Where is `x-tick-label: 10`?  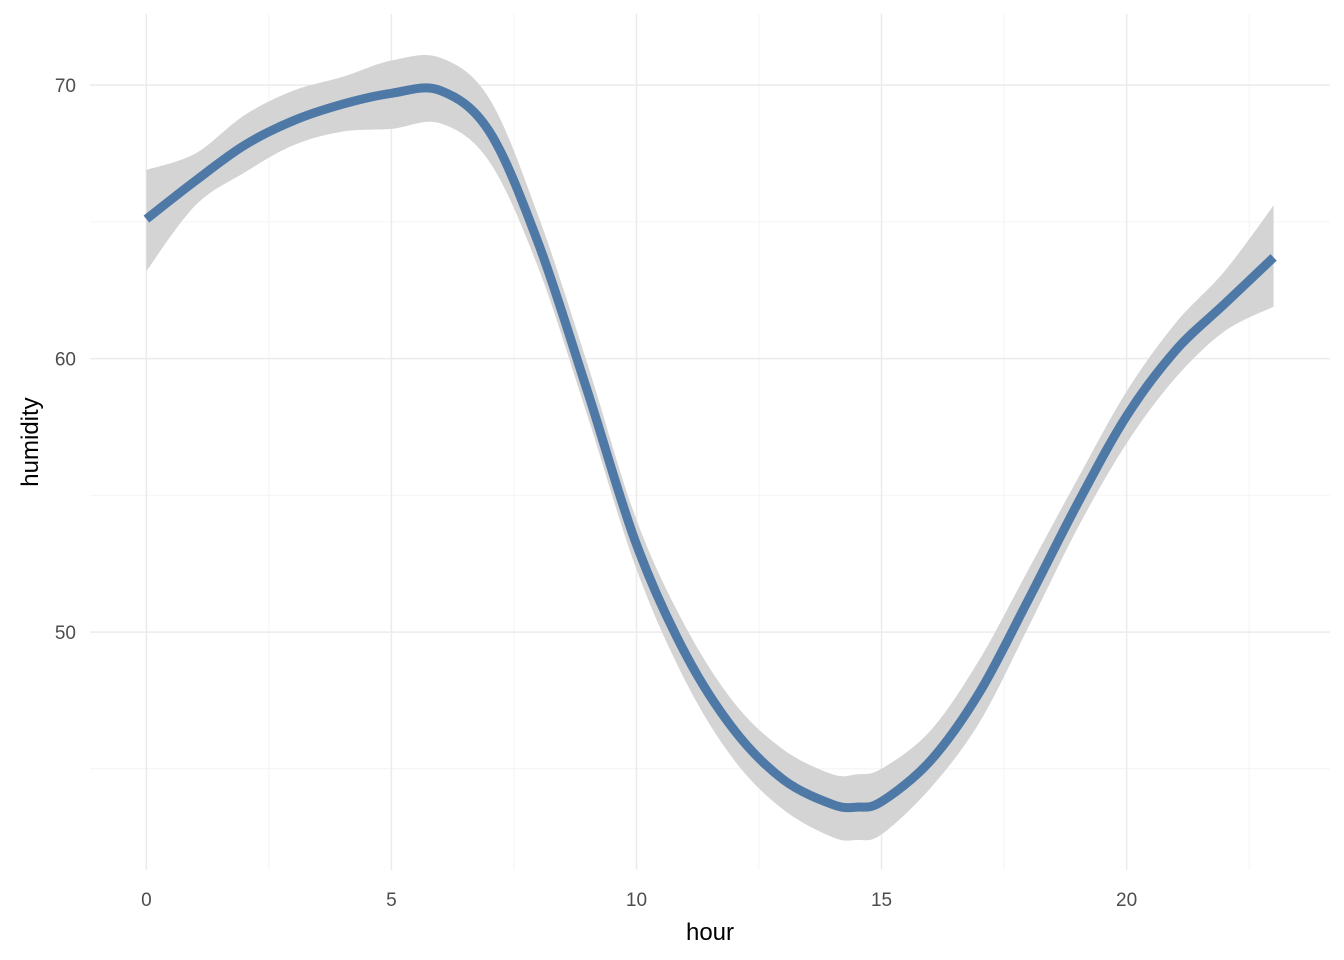 x-tick-label: 10 is located at coordinates (636, 900).